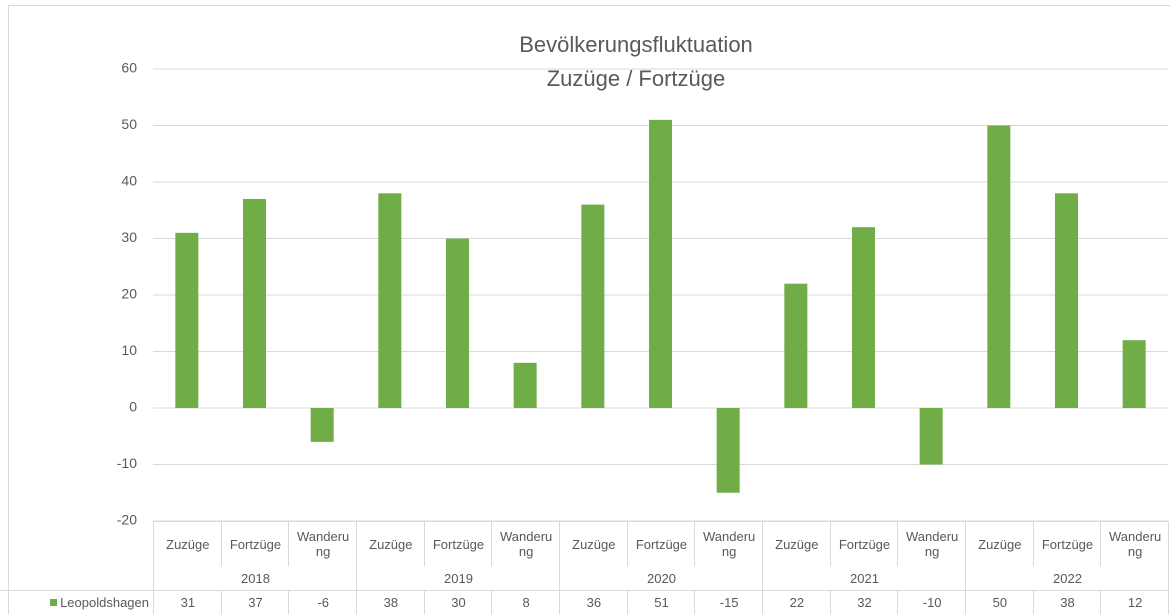 Image resolution: width=1170 pixels, height=614 pixels. I want to click on chart-subtitle: Zuzüge / Fortzüge, so click(636, 78).